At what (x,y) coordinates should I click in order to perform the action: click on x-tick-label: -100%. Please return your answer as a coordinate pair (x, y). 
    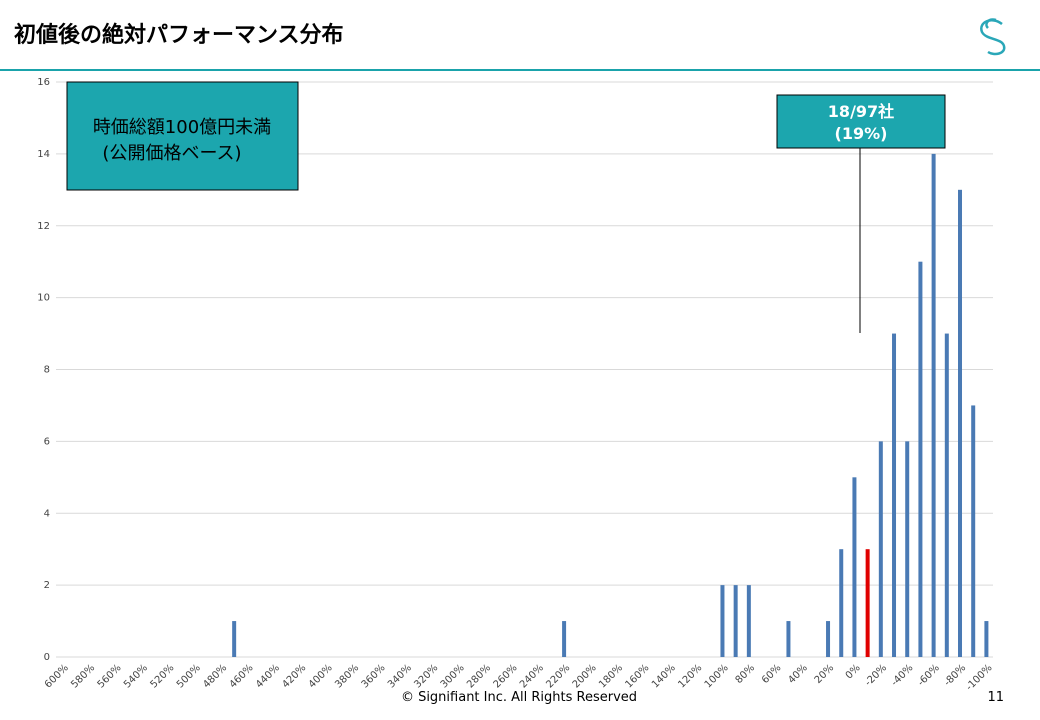
    Looking at the image, I should click on (979, 677).